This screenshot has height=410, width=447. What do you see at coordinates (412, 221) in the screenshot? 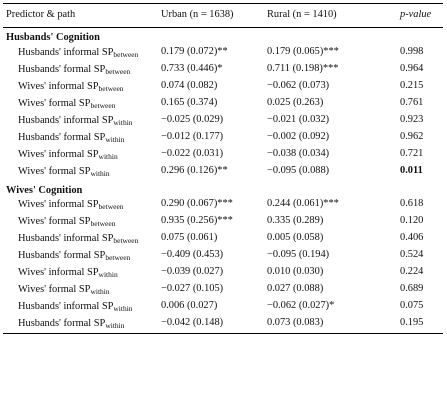
I see `p-value-cell: 0.120` at bounding box center [412, 221].